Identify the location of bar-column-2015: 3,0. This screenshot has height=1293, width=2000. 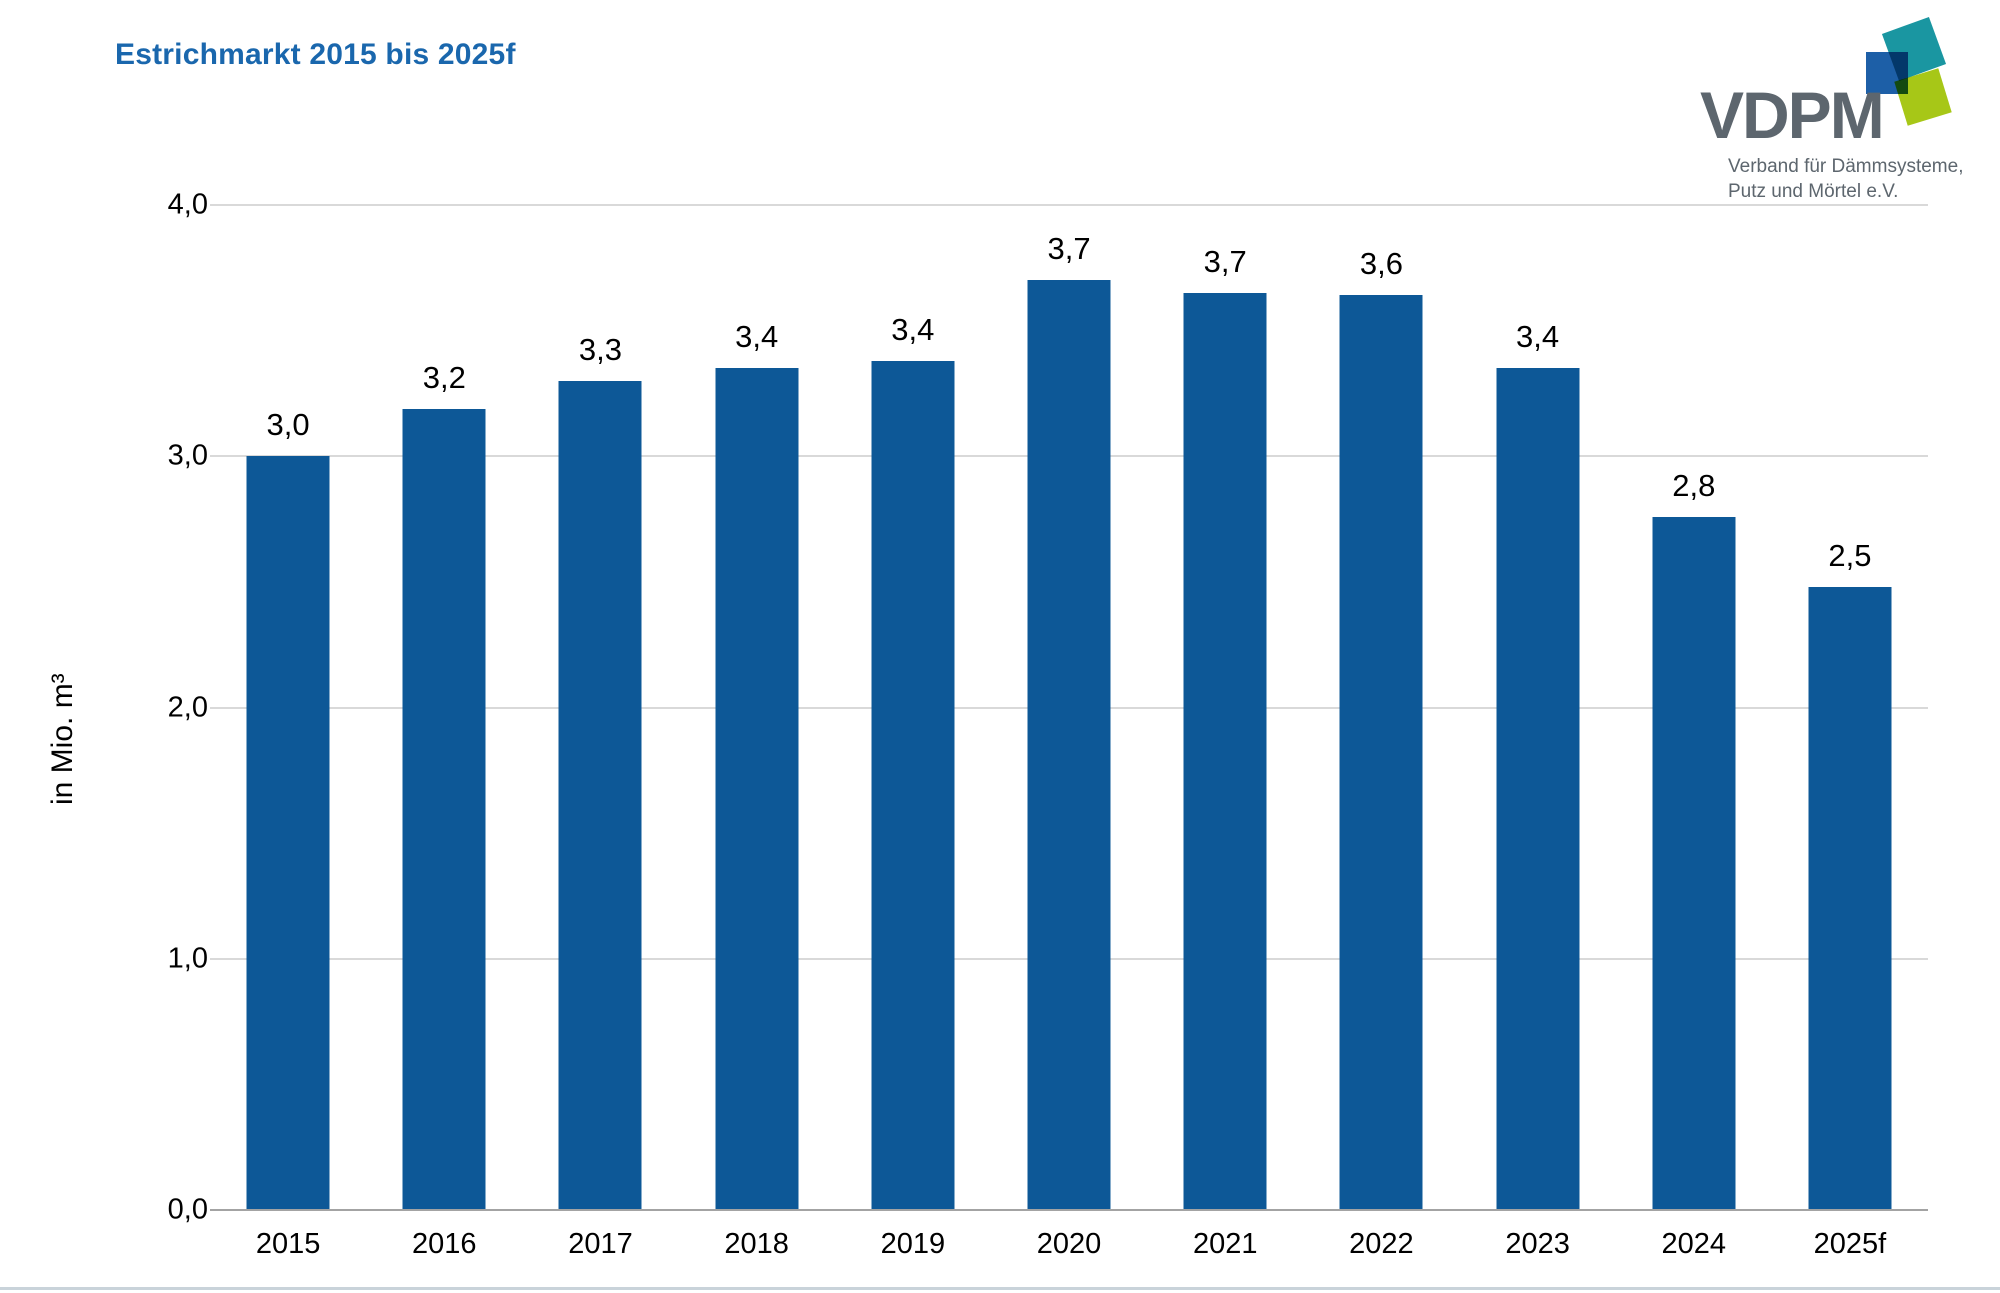
(288, 707).